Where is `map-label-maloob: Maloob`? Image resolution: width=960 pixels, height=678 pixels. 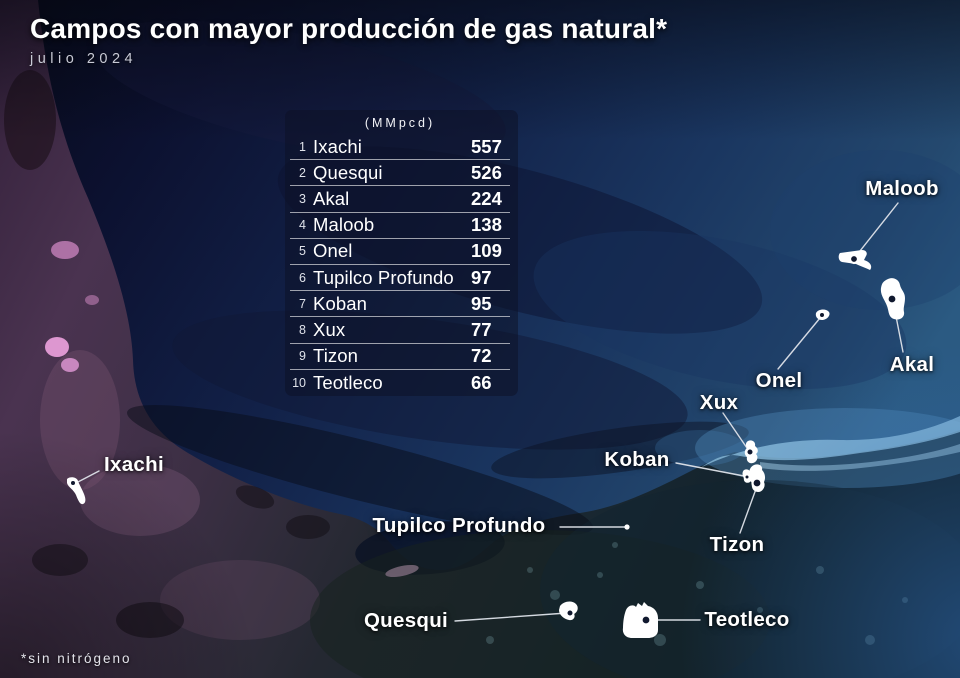 map-label-maloob: Maloob is located at coordinates (902, 188).